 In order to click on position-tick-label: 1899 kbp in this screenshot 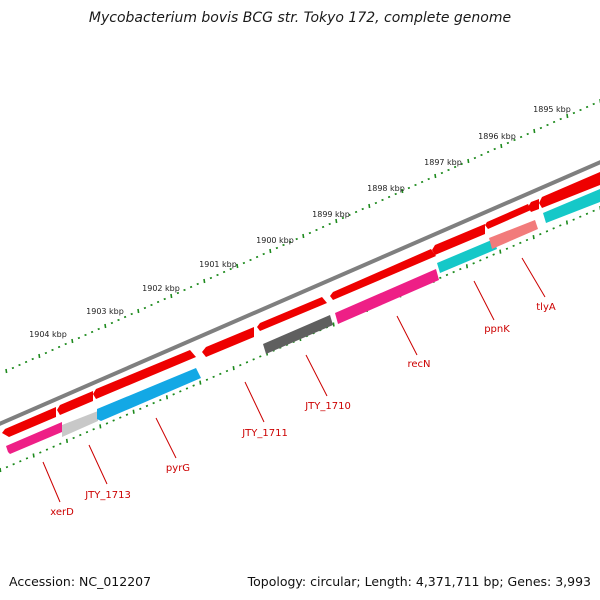, I will do `click(331, 214)`.